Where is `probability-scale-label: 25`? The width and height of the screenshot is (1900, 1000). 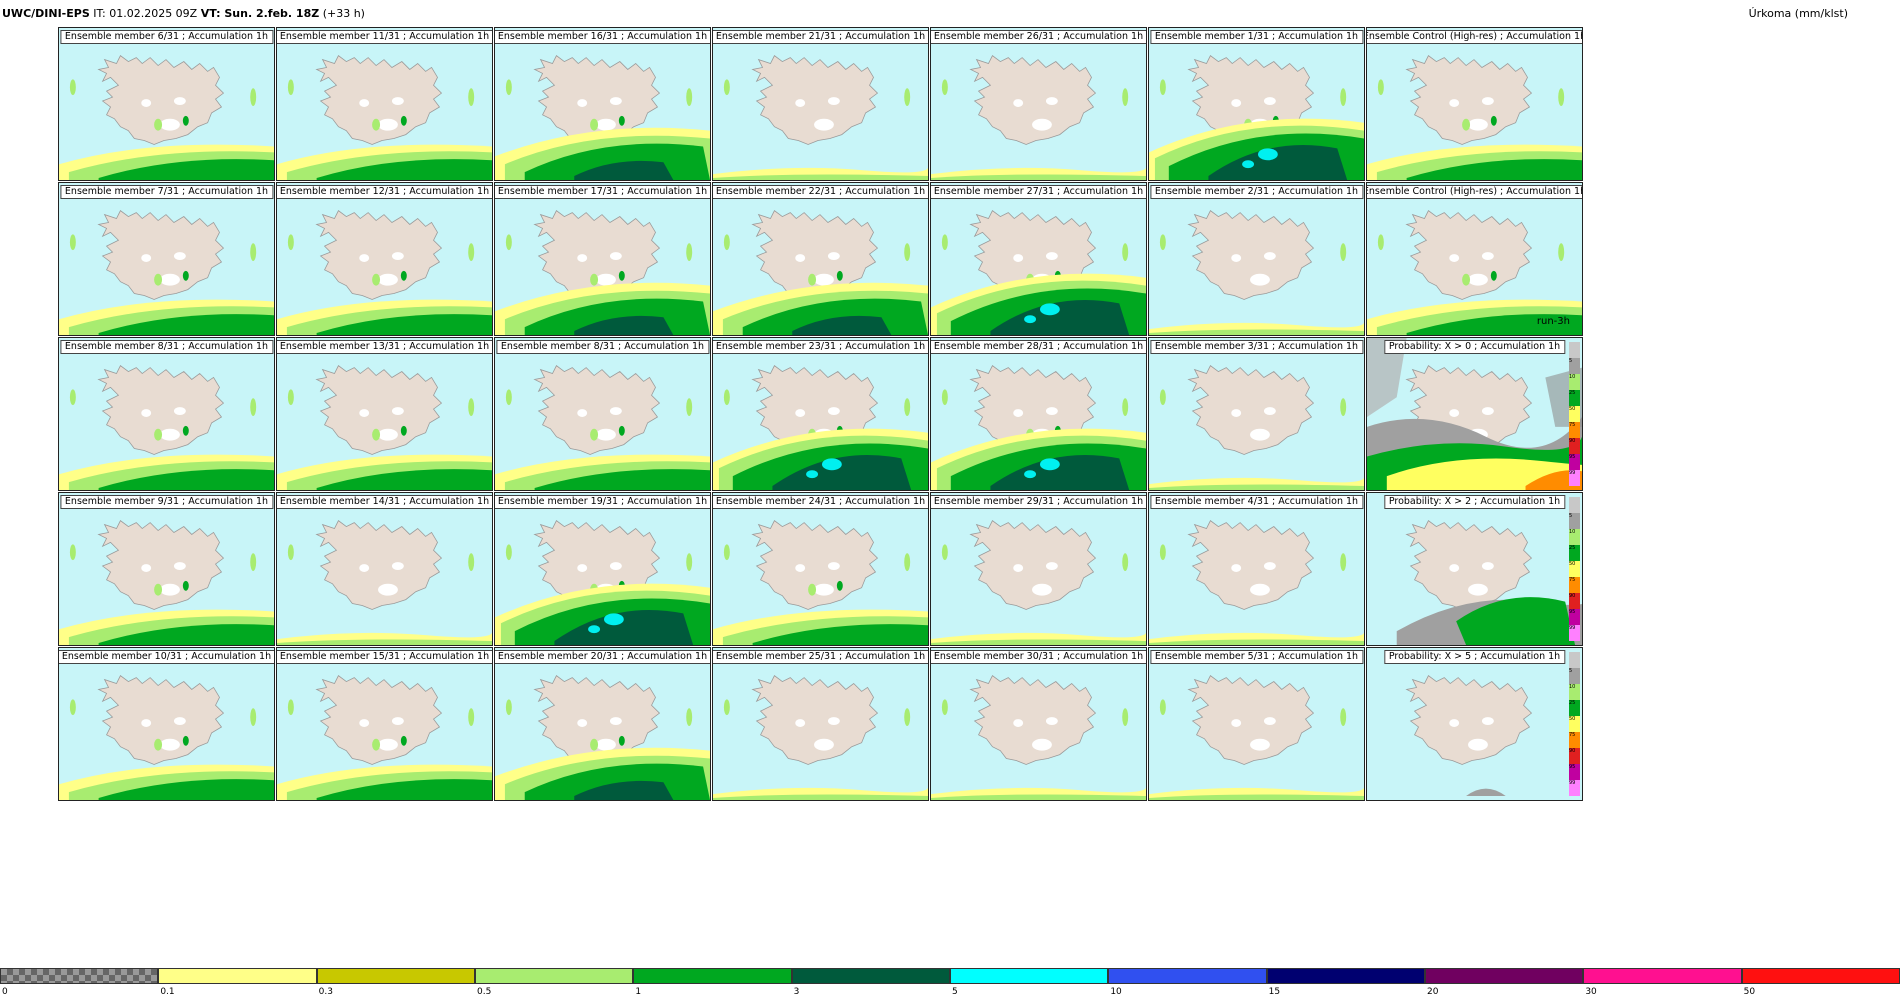 probability-scale-label: 25 is located at coordinates (1572, 393).